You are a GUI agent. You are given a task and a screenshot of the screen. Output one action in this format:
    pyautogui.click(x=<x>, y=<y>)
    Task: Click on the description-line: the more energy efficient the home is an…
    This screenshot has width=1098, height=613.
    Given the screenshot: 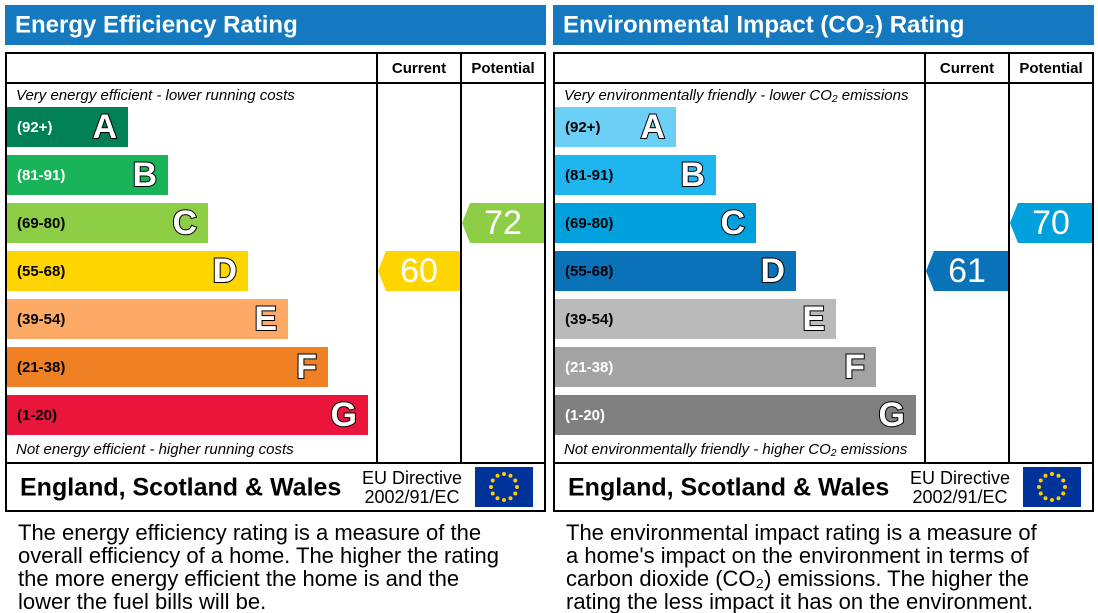 What is the action you would take?
    pyautogui.click(x=238, y=578)
    